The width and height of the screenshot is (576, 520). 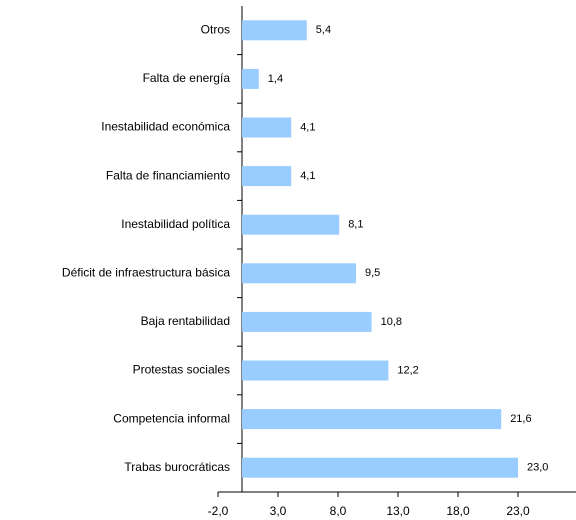 What do you see at coordinates (338, 511) in the screenshot?
I see `x-tick-label: 8,0` at bounding box center [338, 511].